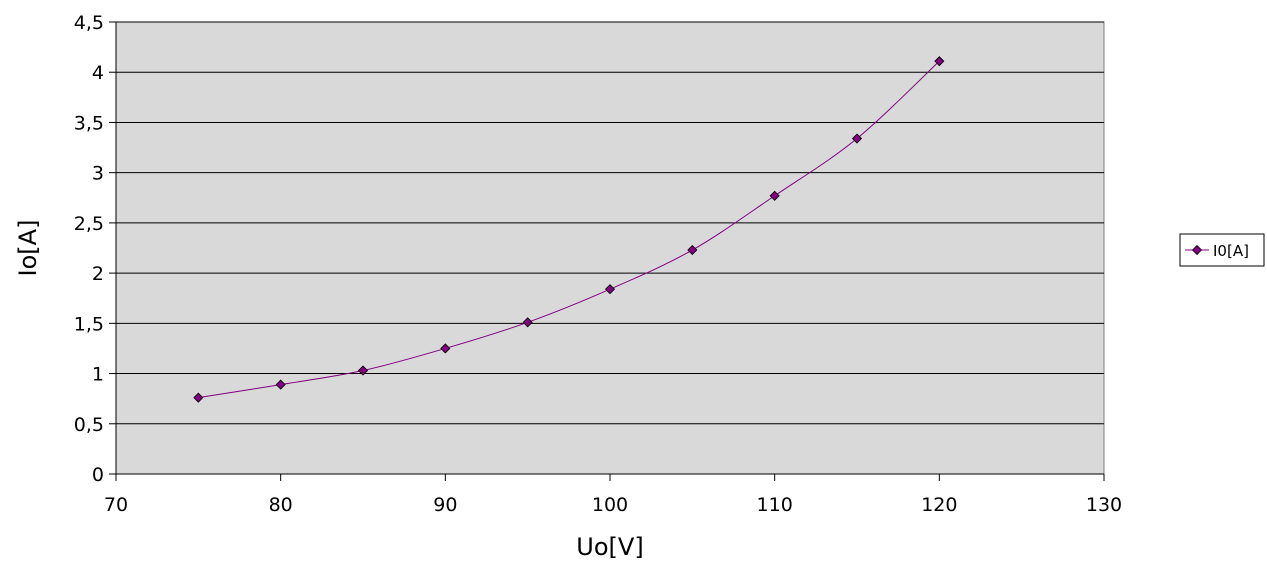 The height and width of the screenshot is (571, 1267). Describe the element at coordinates (1104, 505) in the screenshot. I see `x-tick-label: 130` at that location.